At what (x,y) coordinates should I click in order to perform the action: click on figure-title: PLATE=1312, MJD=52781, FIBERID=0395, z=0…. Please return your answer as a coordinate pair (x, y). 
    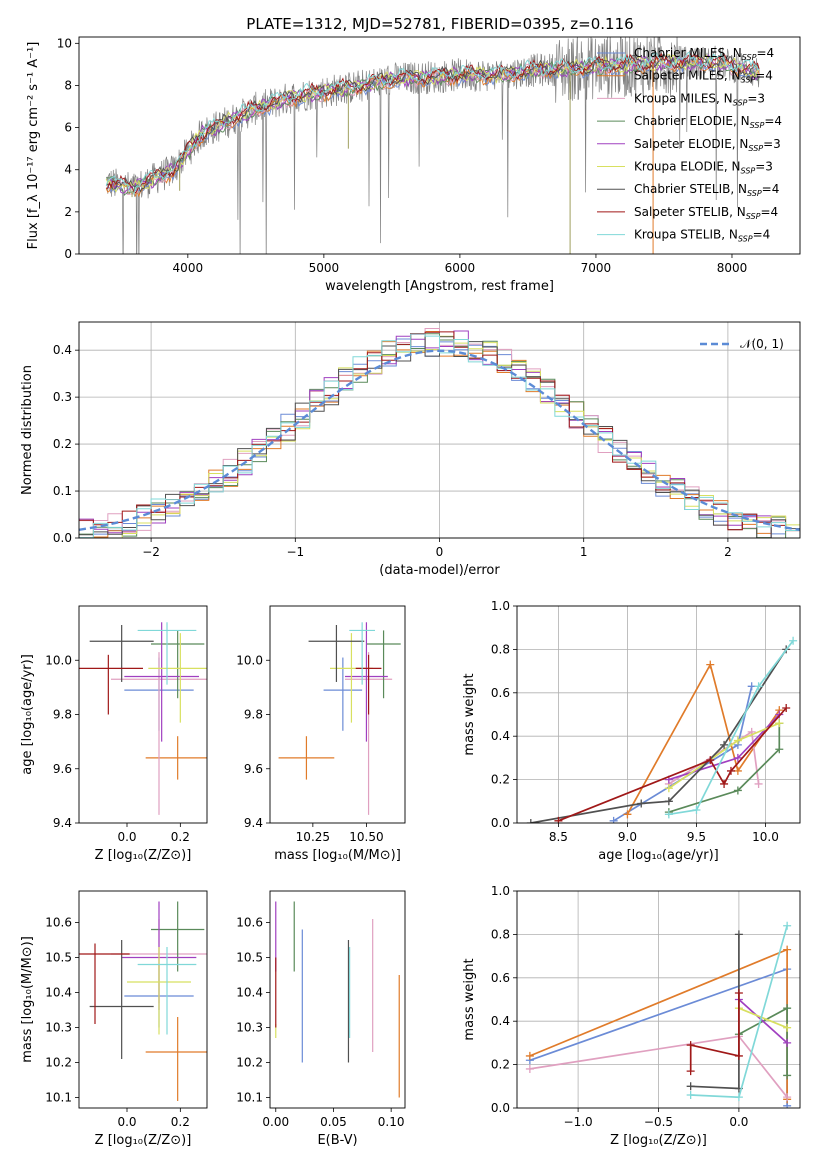
    Looking at the image, I should click on (439, 24).